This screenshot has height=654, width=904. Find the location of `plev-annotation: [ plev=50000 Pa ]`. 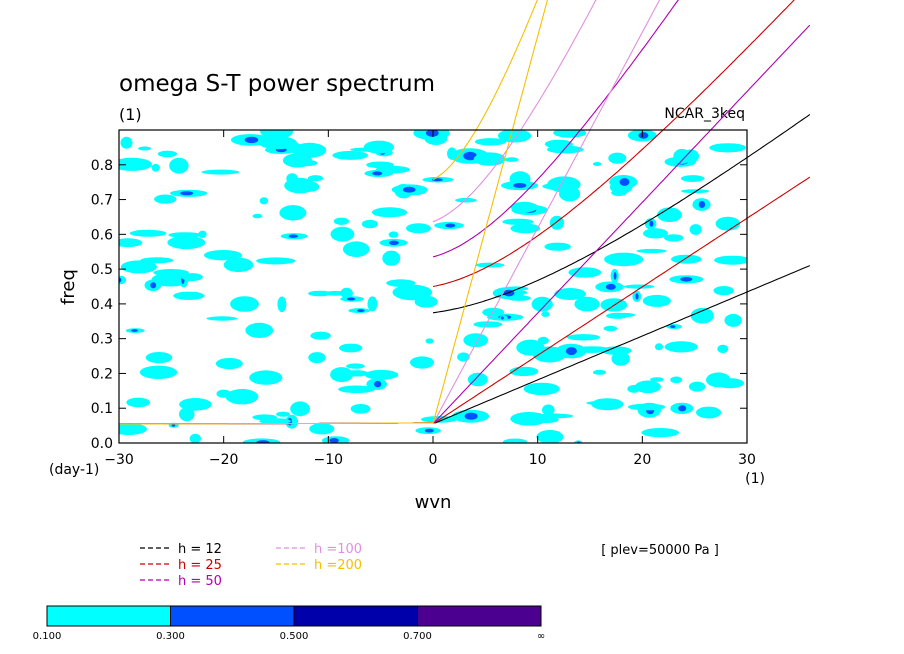

plev-annotation: [ plev=50000 Pa ] is located at coordinates (660, 550).